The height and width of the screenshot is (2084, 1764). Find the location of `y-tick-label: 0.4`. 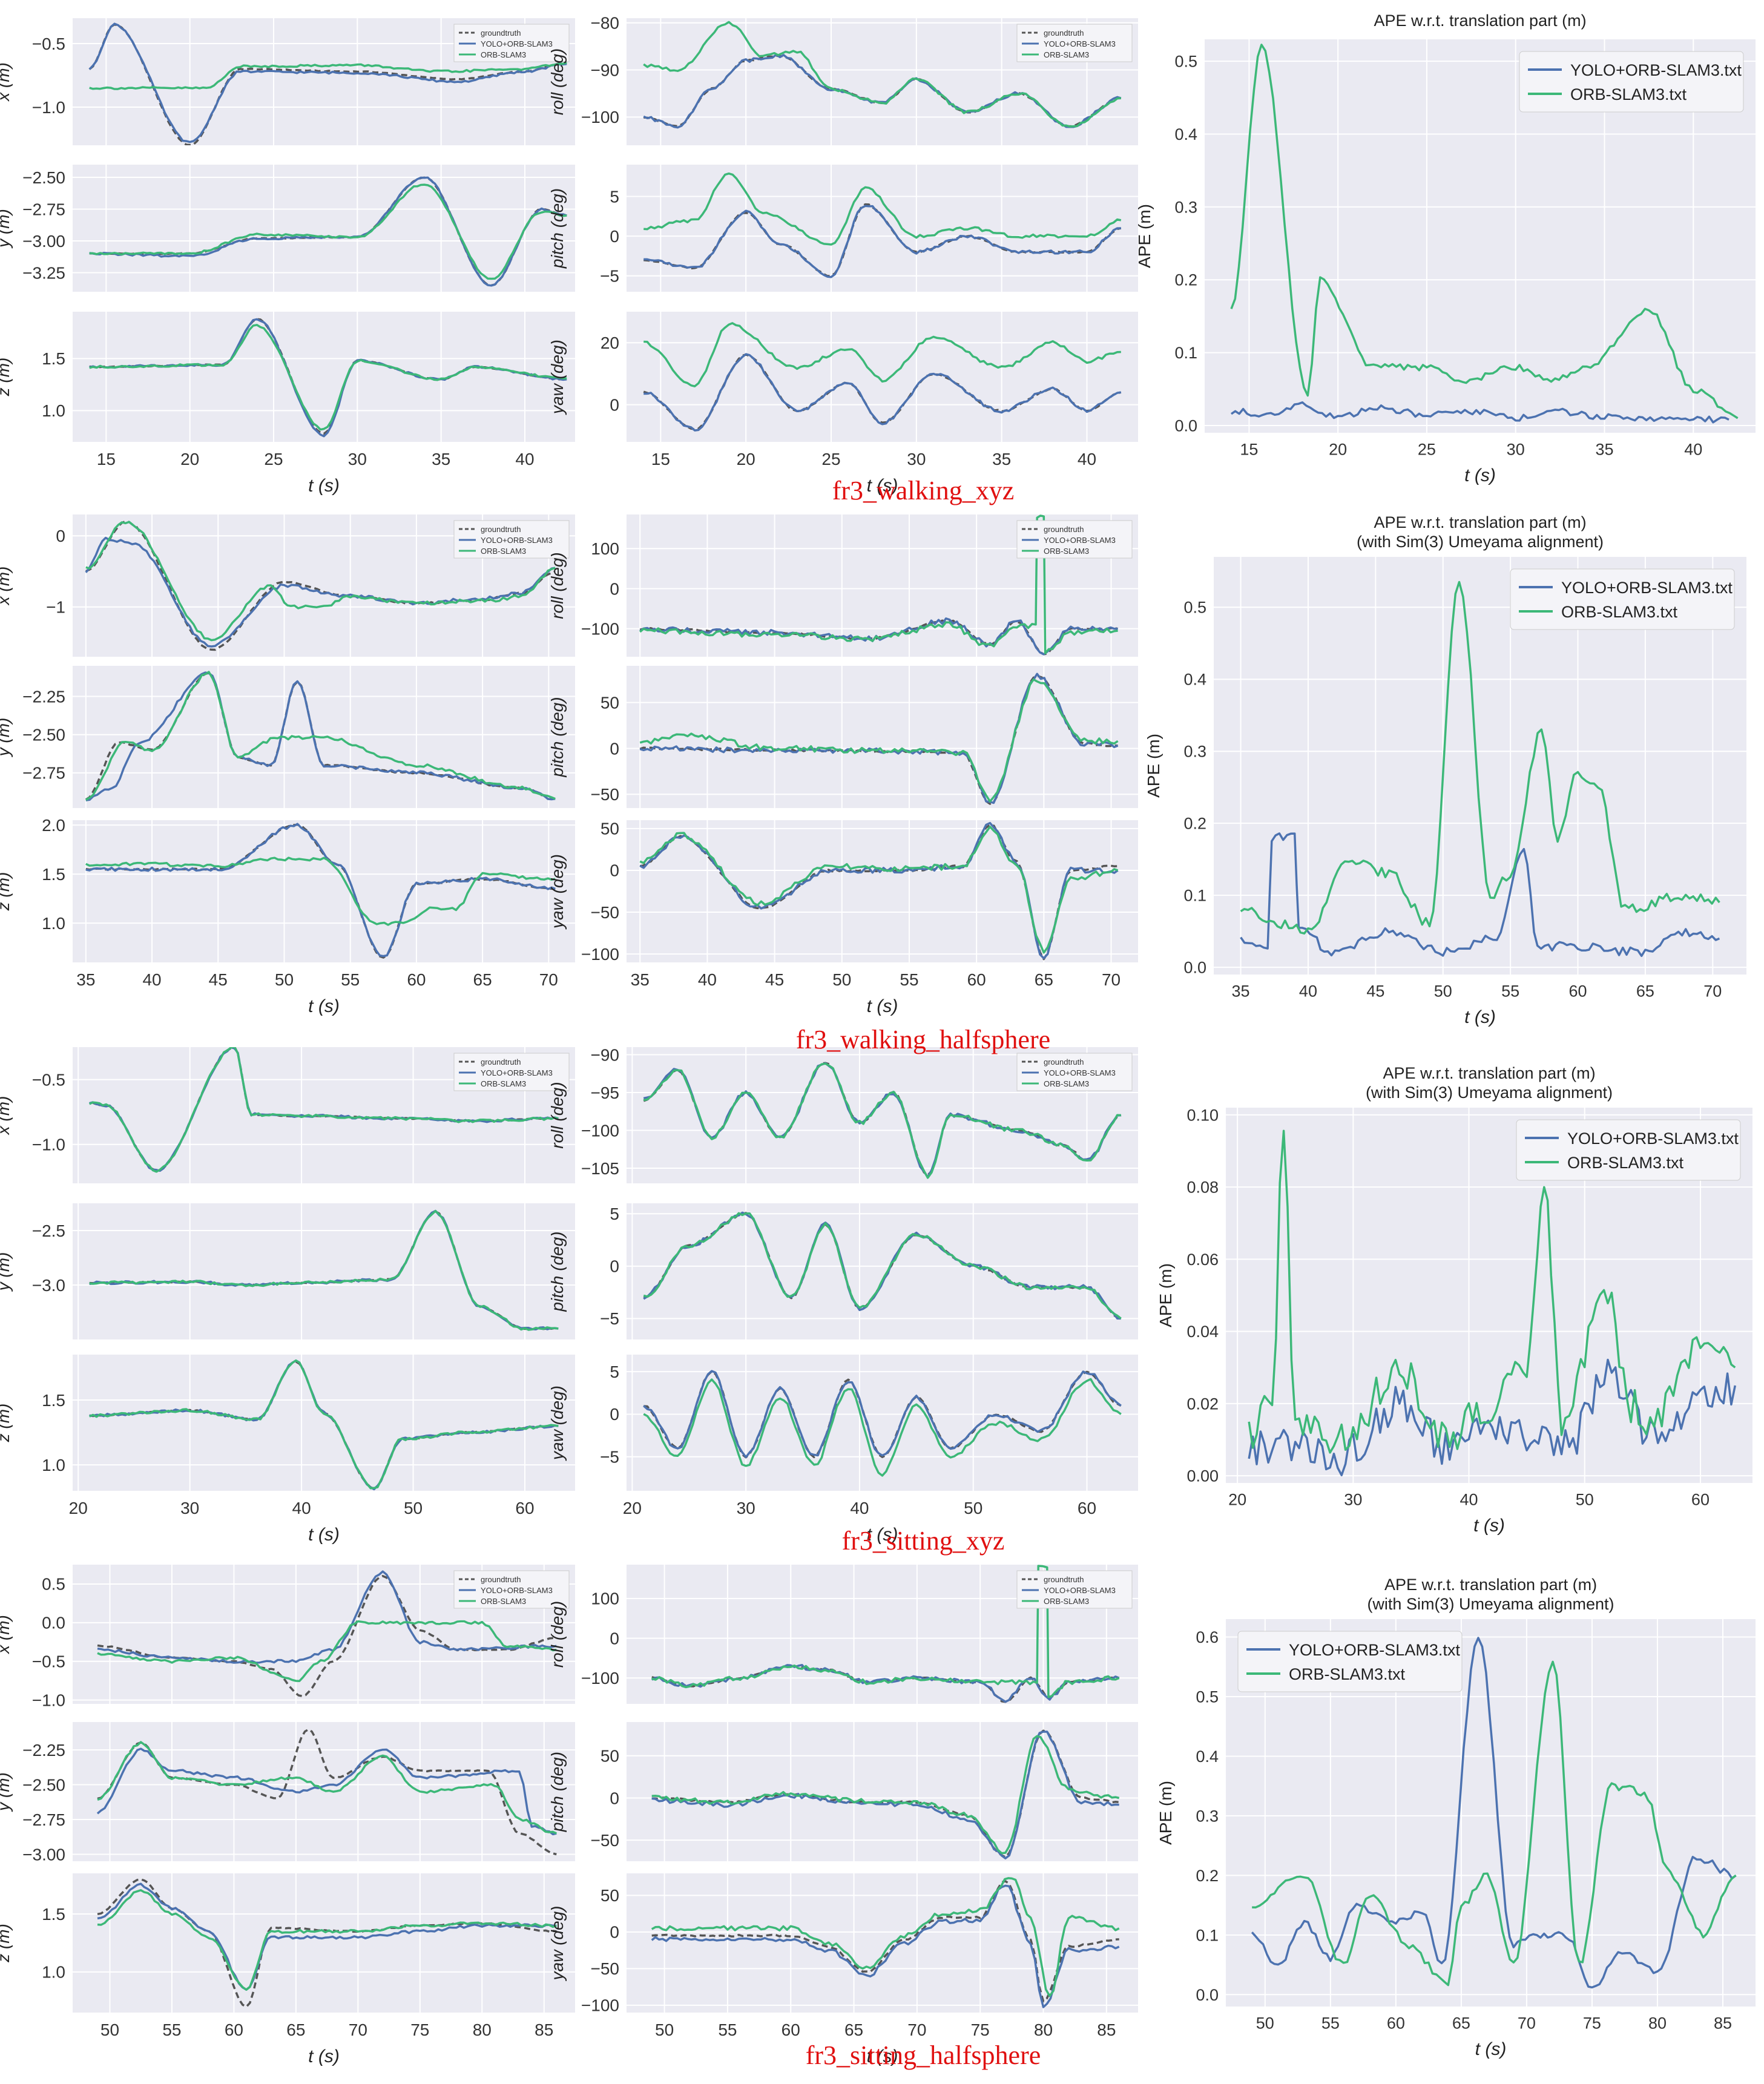

y-tick-label: 0.4 is located at coordinates (1207, 1757).